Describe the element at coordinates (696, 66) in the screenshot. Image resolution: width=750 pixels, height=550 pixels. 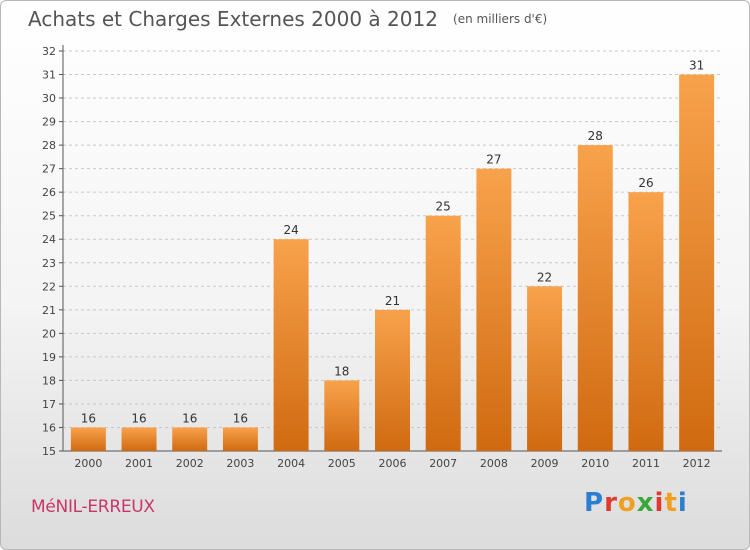
I see `data-label-2012: 31` at that location.